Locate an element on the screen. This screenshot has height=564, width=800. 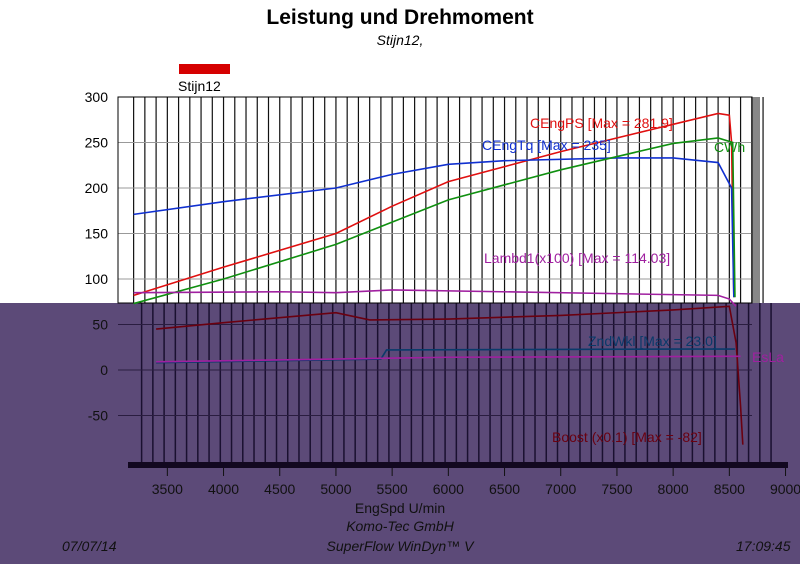
y-tick-label: 150 is located at coordinates (97, 234).